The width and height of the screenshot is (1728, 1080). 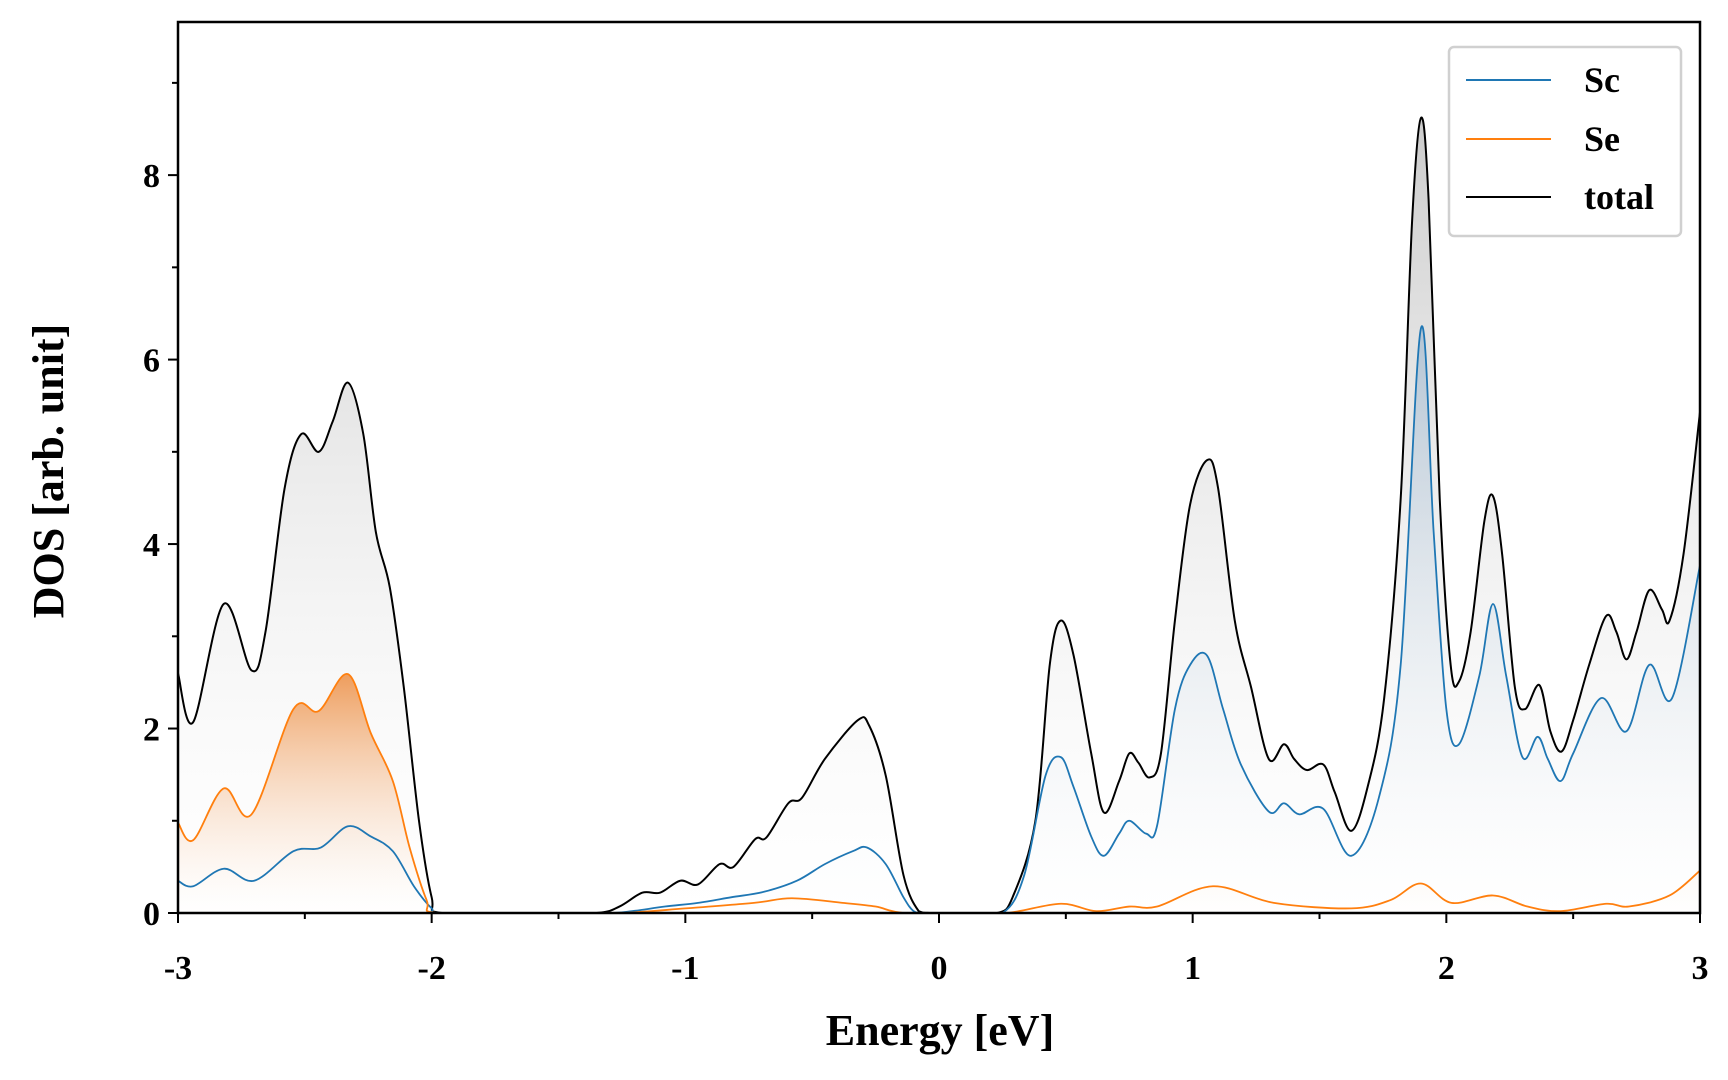 I want to click on x-tick-label: -2, so click(x=432, y=968).